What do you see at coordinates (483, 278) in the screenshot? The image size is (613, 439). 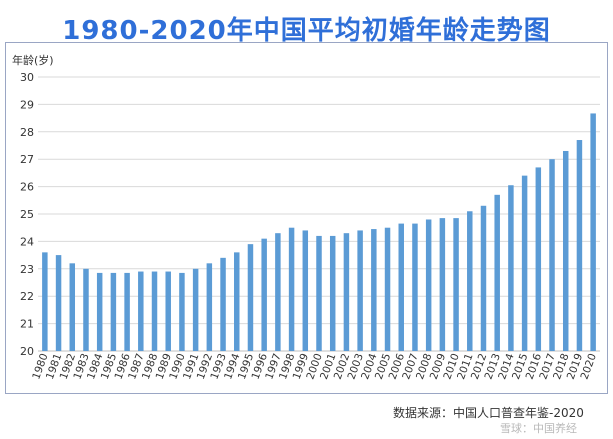 I see `bar-2012` at bounding box center [483, 278].